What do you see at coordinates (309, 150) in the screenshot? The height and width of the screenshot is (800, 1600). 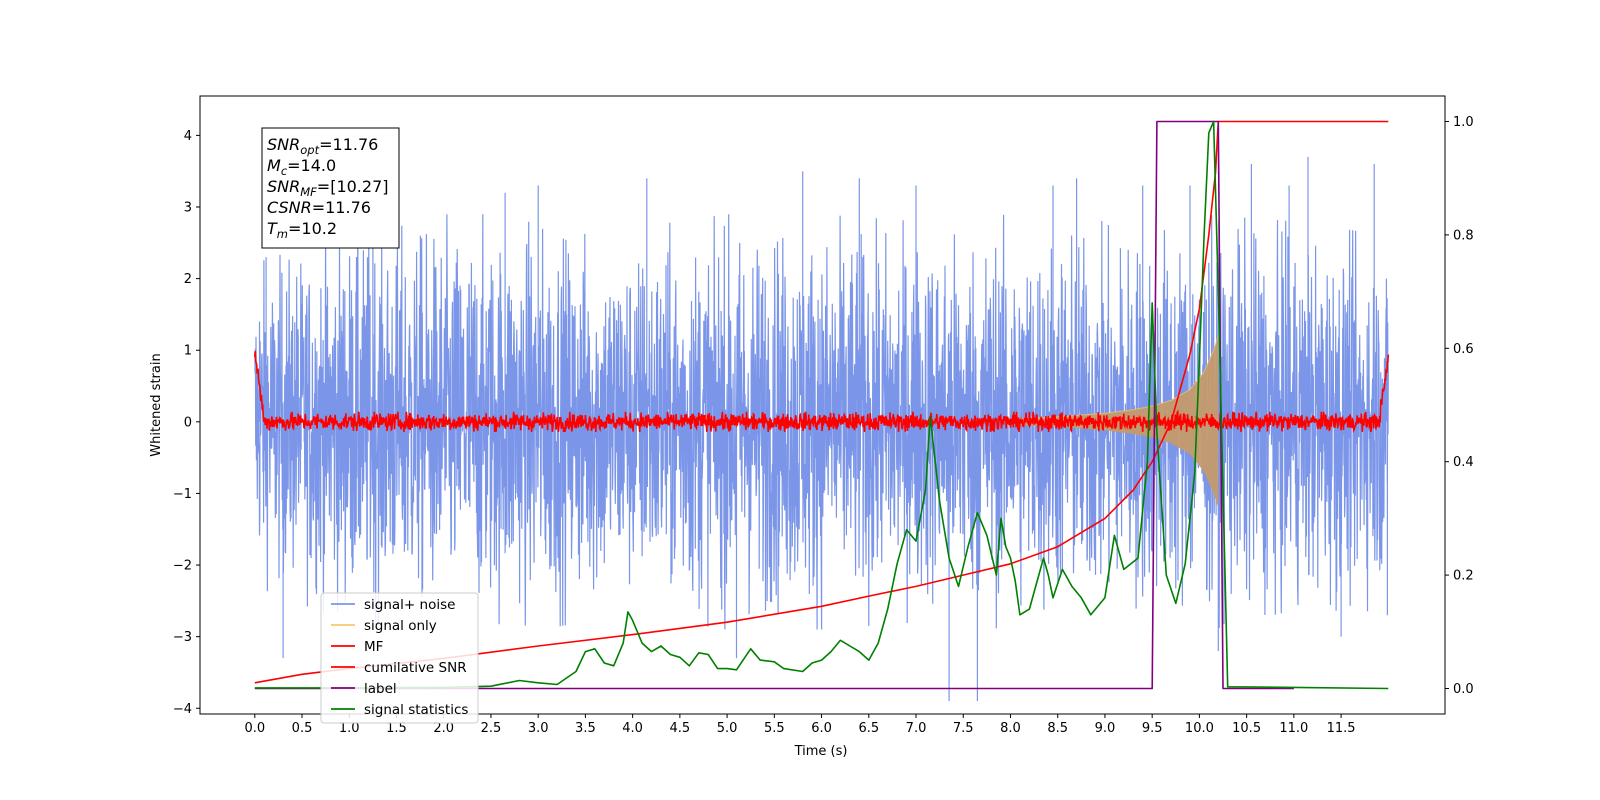 I see `annotation-subscript: opt` at bounding box center [309, 150].